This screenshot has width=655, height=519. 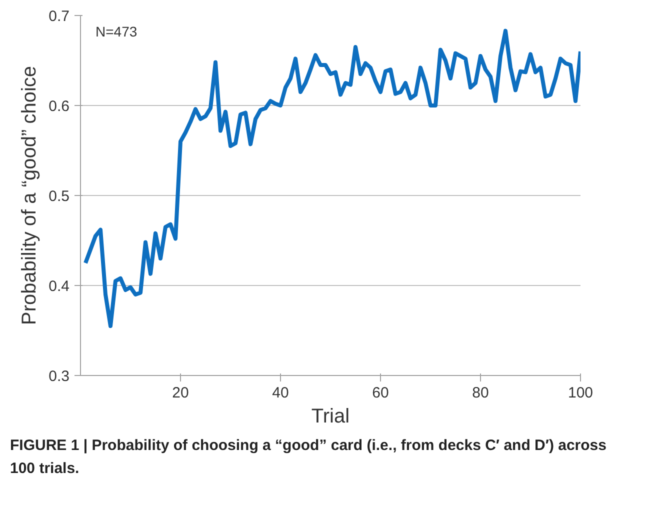 What do you see at coordinates (29, 196) in the screenshot?
I see `y-axis-title: Probability of a “good” choice` at bounding box center [29, 196].